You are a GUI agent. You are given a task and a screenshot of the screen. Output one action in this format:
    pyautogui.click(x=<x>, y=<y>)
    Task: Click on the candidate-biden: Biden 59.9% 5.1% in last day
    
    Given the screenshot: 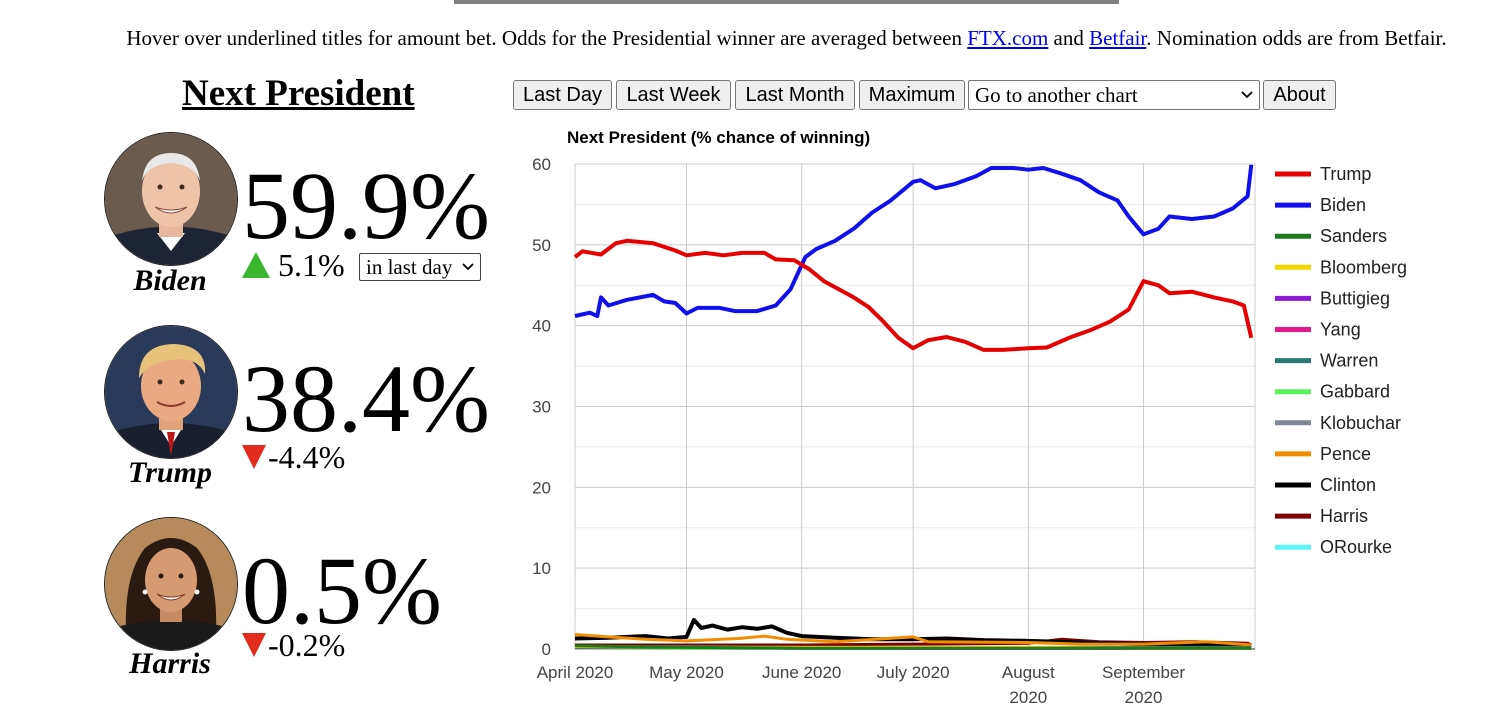 What is the action you would take?
    pyautogui.click(x=304, y=217)
    